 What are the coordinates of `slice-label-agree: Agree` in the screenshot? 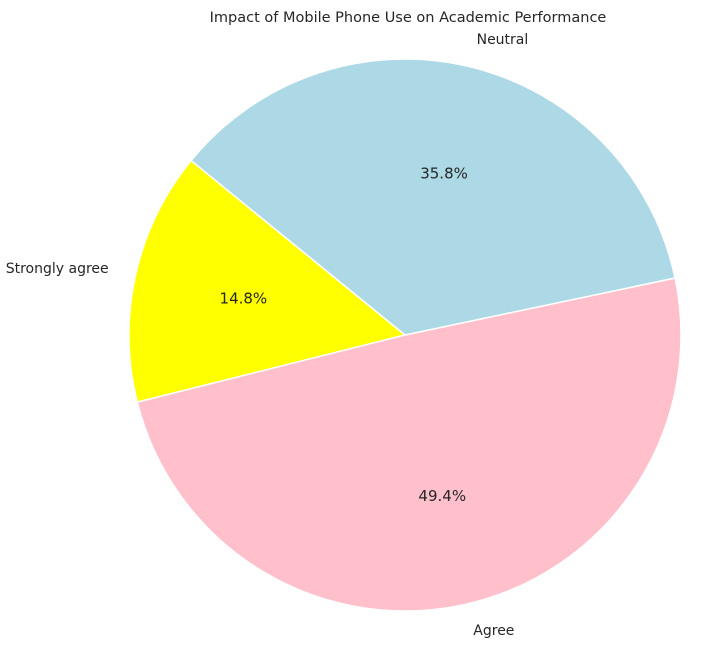 It's located at (493, 631).